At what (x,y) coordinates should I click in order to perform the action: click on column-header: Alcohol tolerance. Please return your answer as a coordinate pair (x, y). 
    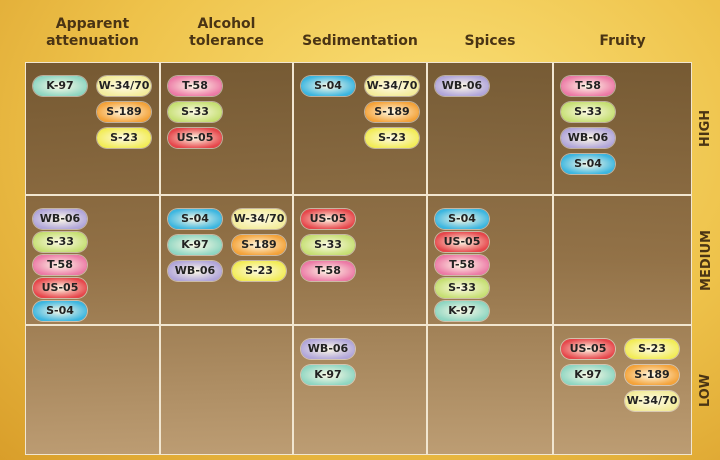
    Looking at the image, I should click on (226, 32).